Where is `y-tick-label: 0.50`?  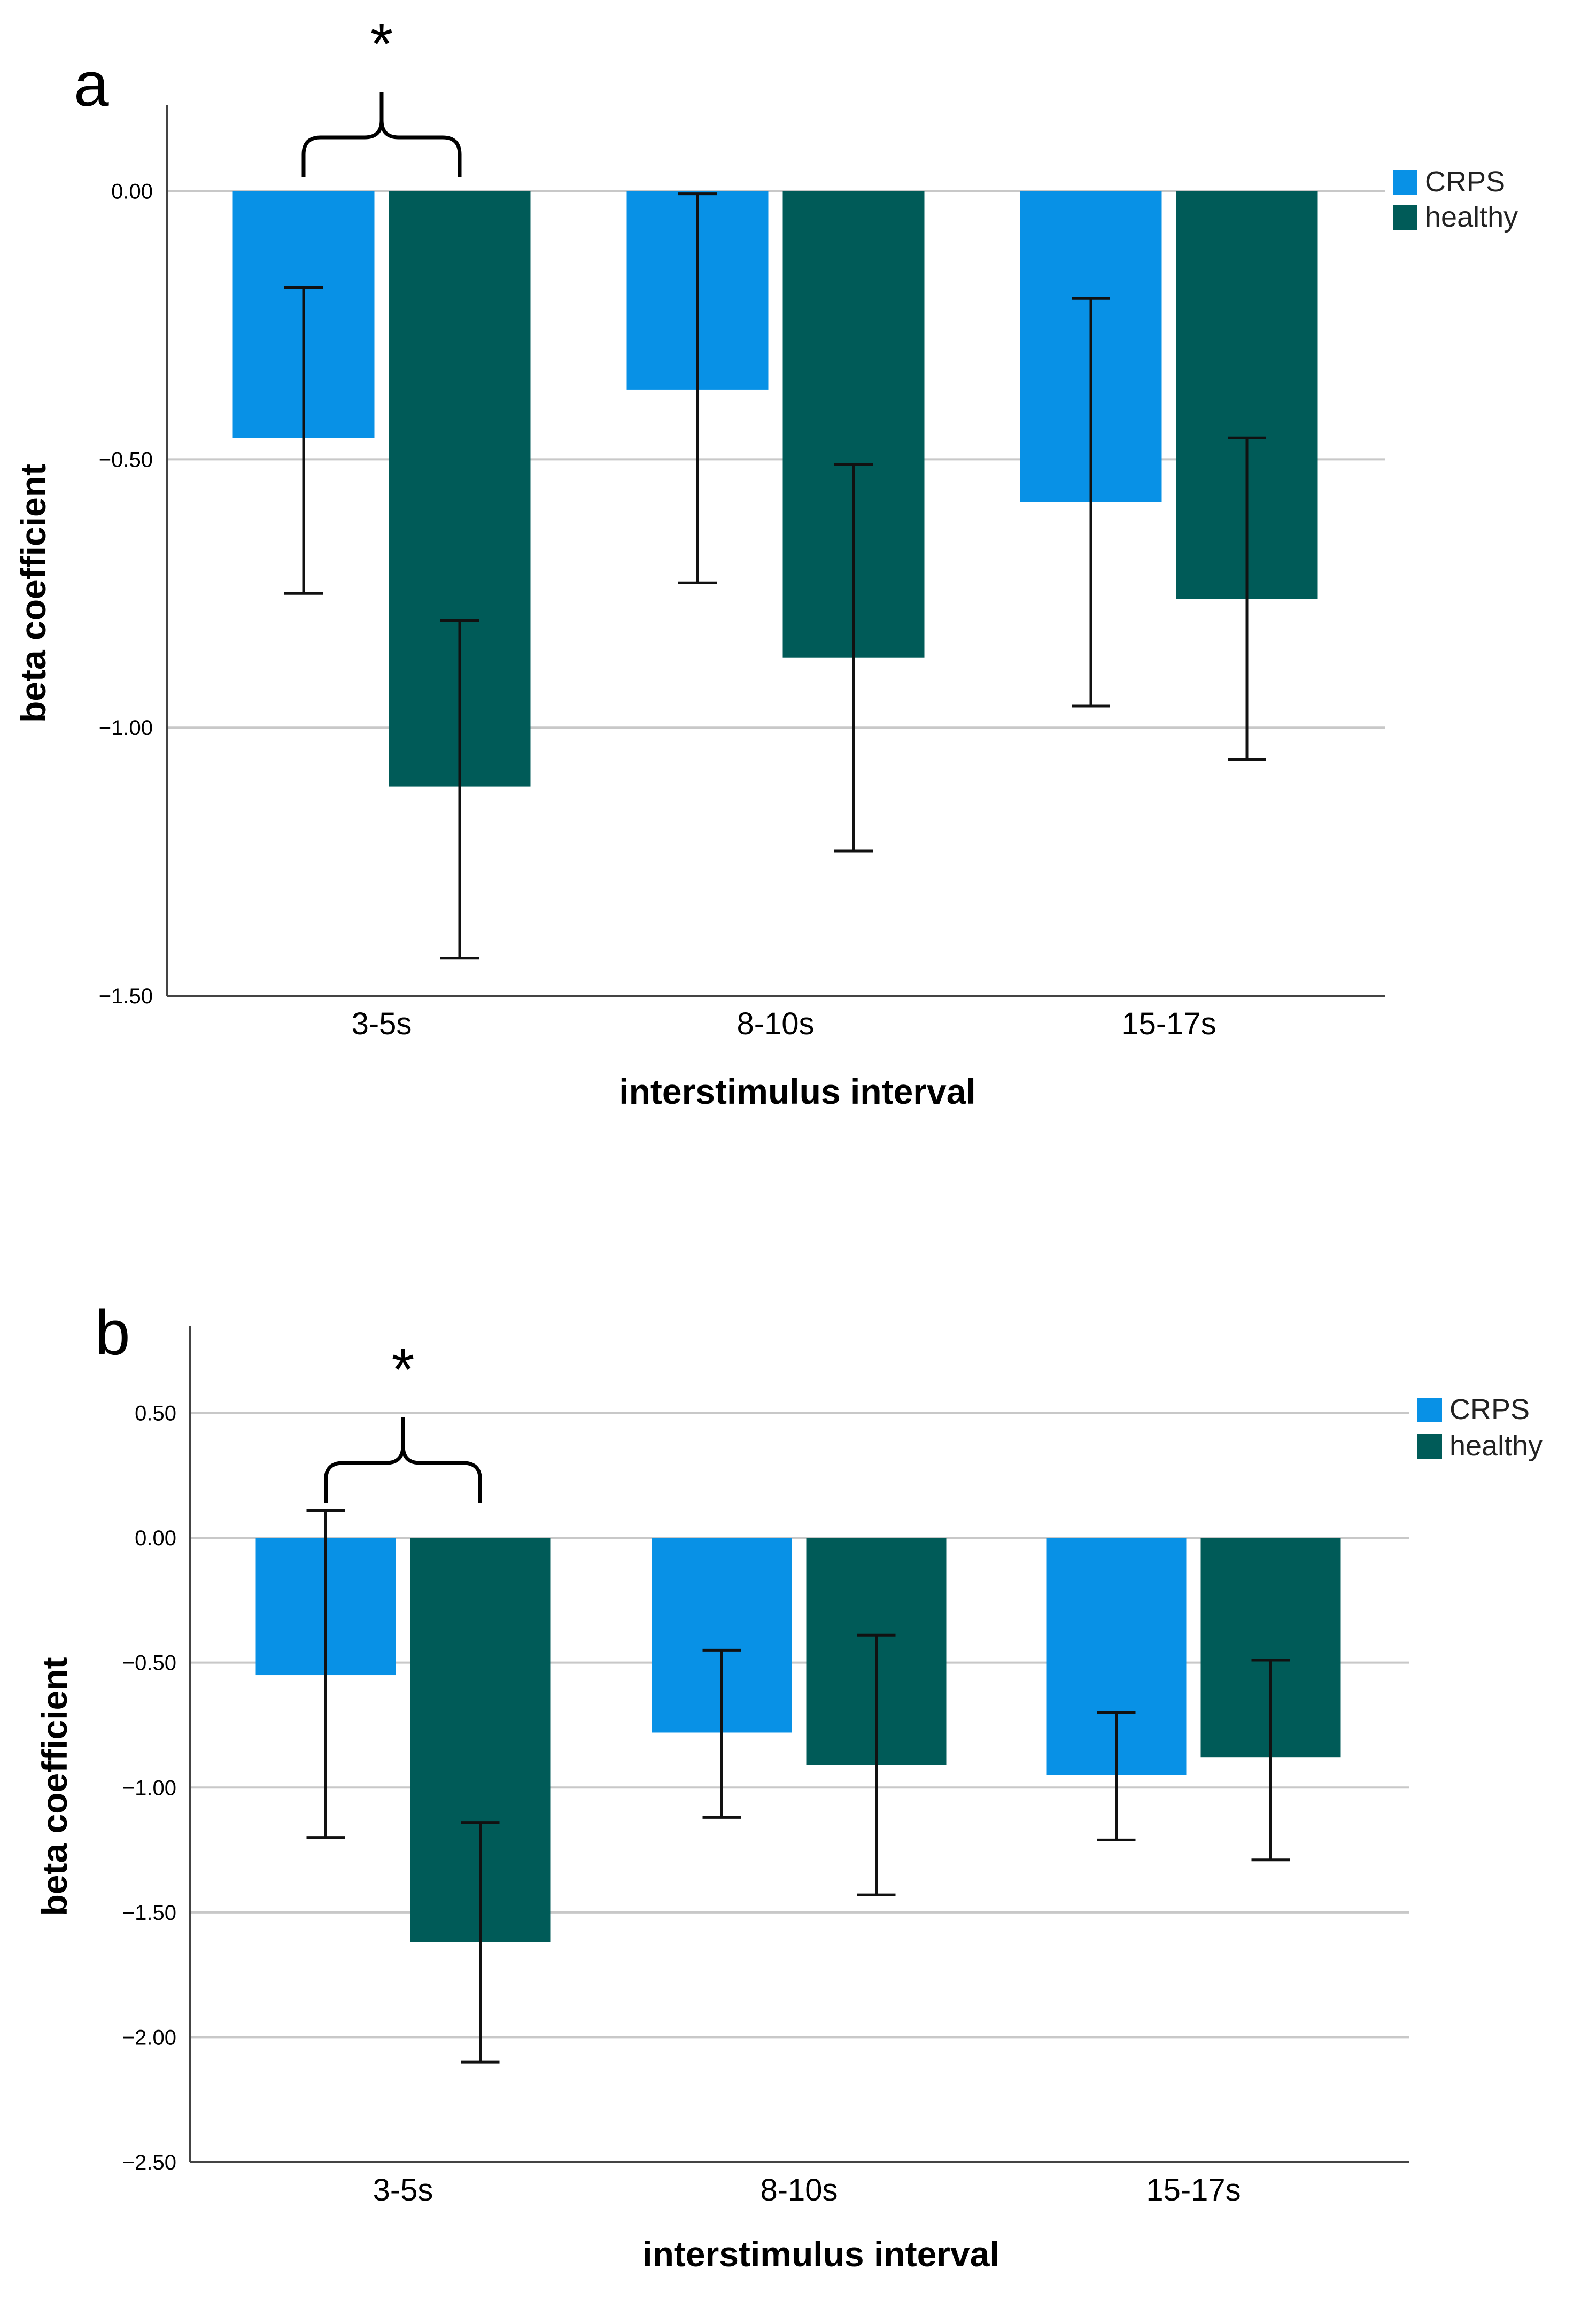
y-tick-label: 0.50 is located at coordinates (155, 1414).